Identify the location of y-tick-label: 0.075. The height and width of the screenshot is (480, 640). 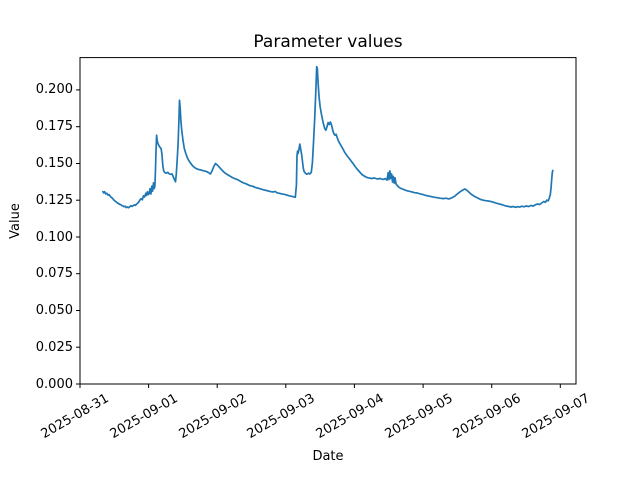
(54, 274).